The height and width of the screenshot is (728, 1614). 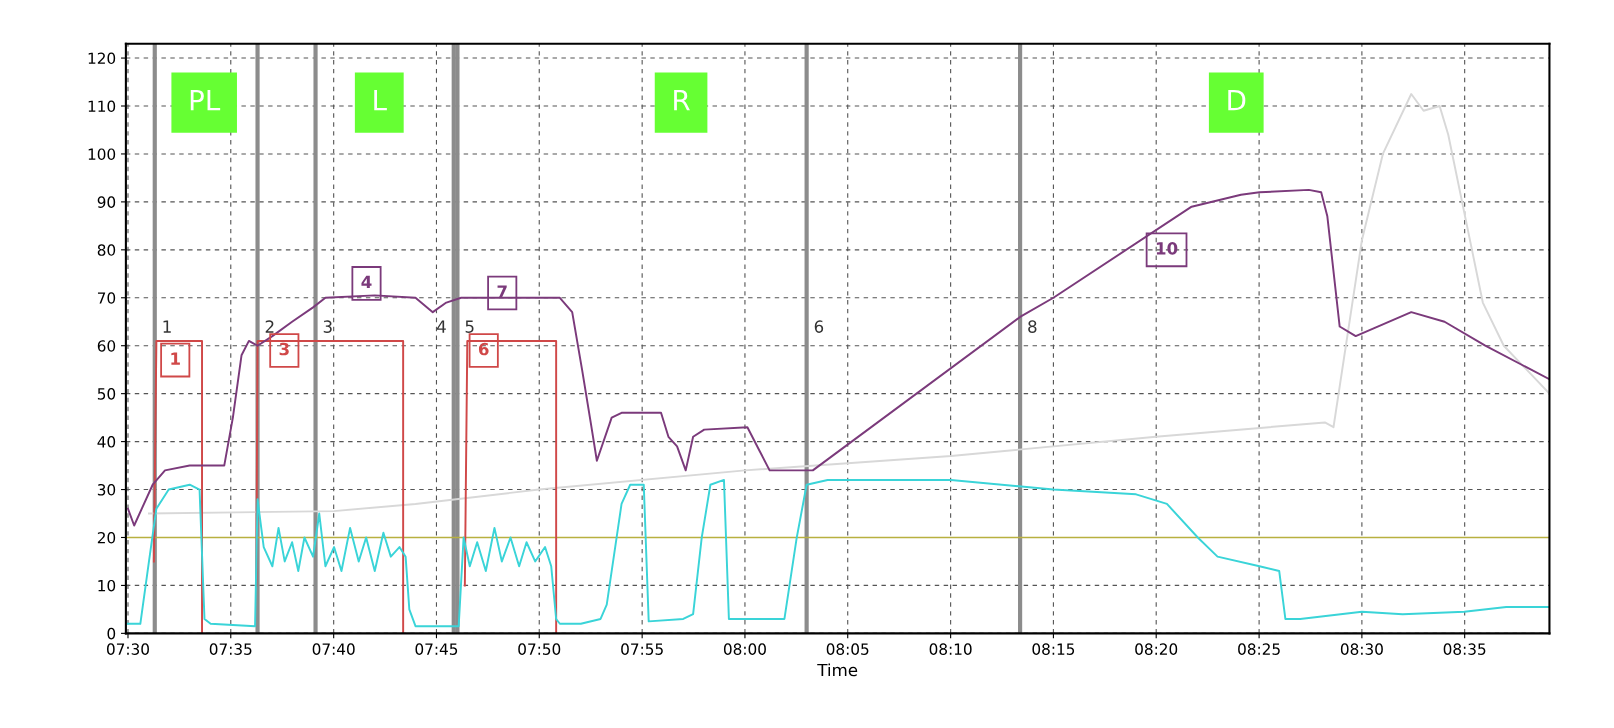 What do you see at coordinates (106, 442) in the screenshot?
I see `y-tick-label: 40` at bounding box center [106, 442].